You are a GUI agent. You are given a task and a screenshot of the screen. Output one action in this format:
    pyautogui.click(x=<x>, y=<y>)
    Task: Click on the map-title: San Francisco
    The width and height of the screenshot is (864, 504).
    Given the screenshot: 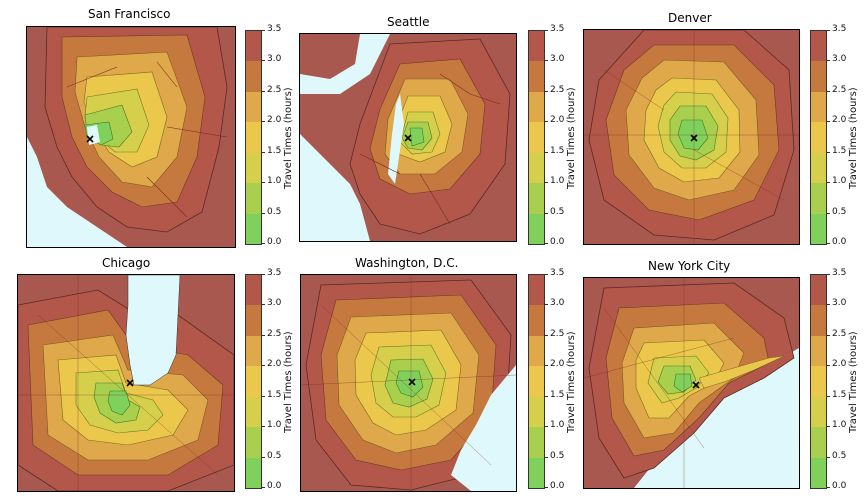 What is the action you would take?
    pyautogui.click(x=129, y=14)
    